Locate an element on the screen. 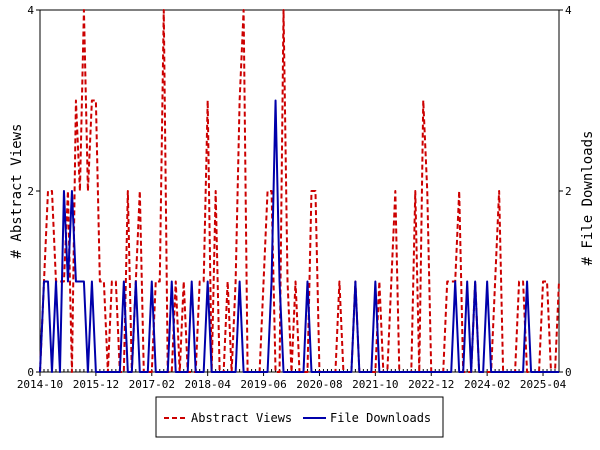 The width and height of the screenshot is (600, 450). x-tick-label: 2022-12 is located at coordinates (431, 384).